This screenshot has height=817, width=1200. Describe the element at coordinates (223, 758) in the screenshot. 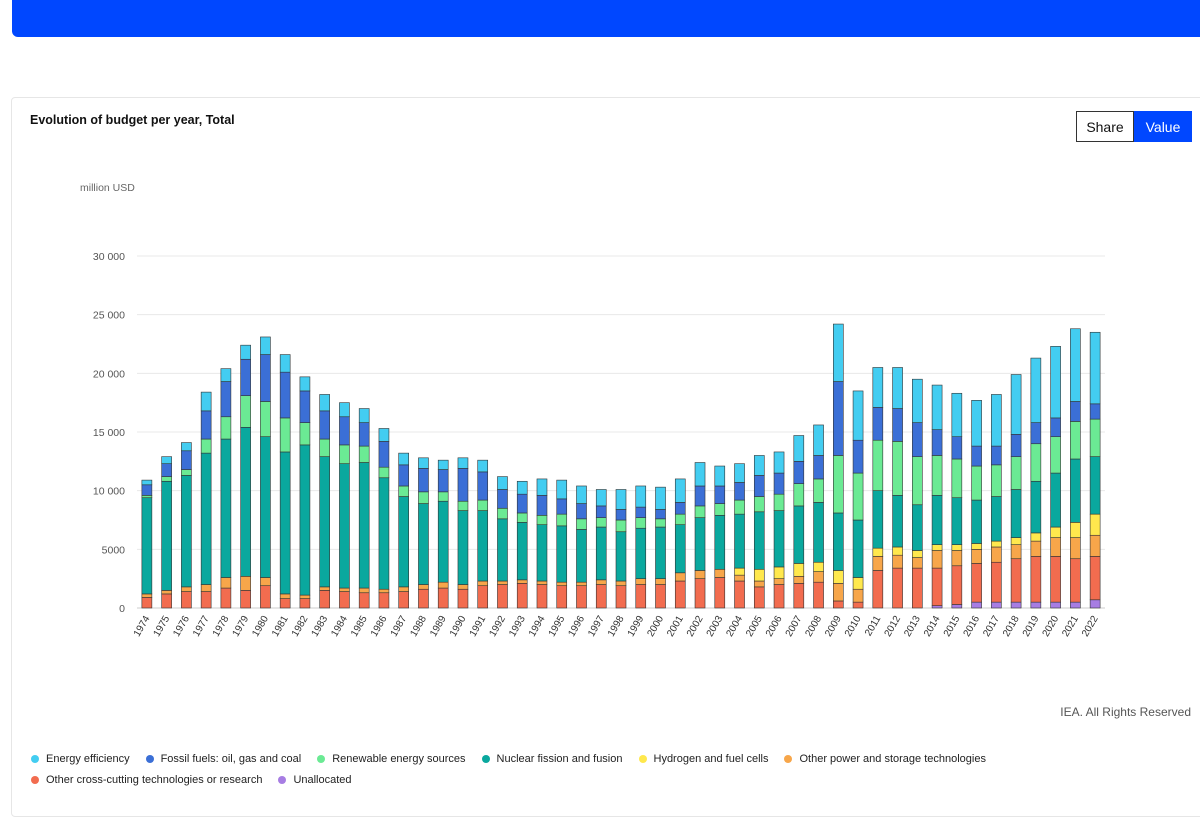

I see `legend-item: Fossil fuels: oil, gas and coal` at that location.